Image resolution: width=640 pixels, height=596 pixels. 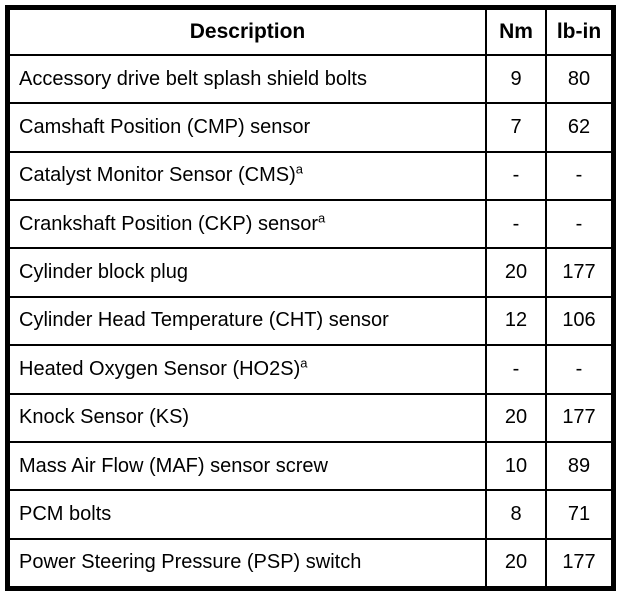 I want to click on description-cell: Catalyst Monitor Sensor (CMS)a, so click(x=248, y=176).